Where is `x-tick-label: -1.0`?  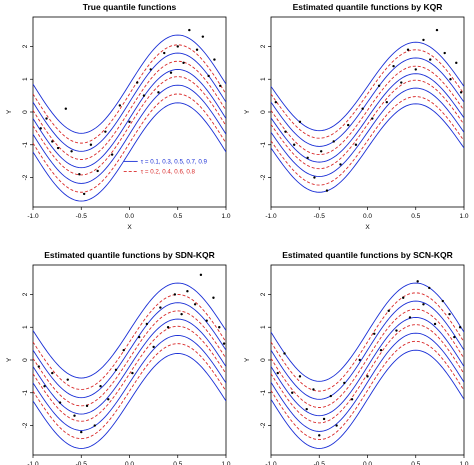
x-tick-label: -1.0 is located at coordinates (271, 463).